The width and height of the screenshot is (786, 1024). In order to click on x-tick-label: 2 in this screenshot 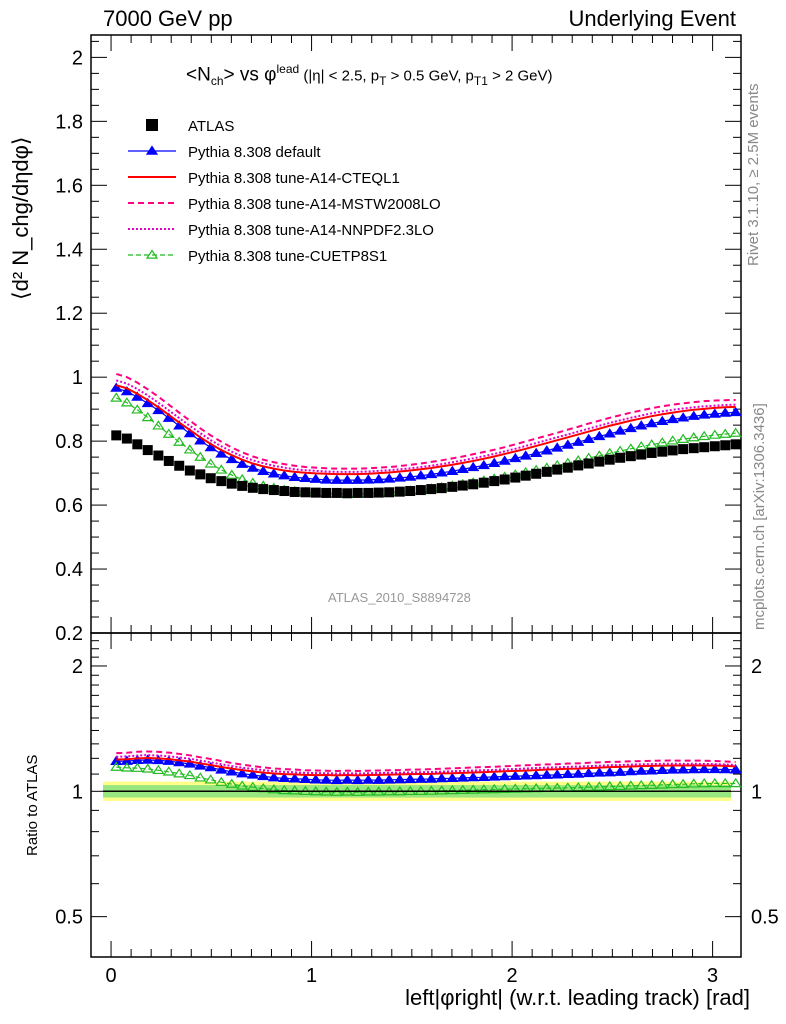, I will do `click(512, 976)`.